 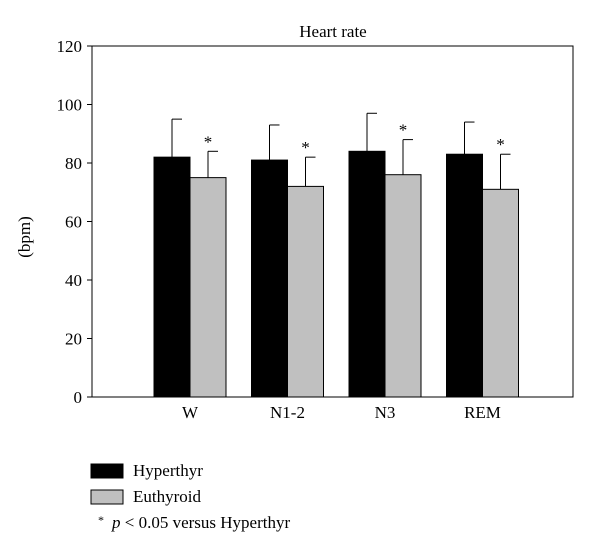 I want to click on y-tick-label: 100, so click(x=70, y=105).